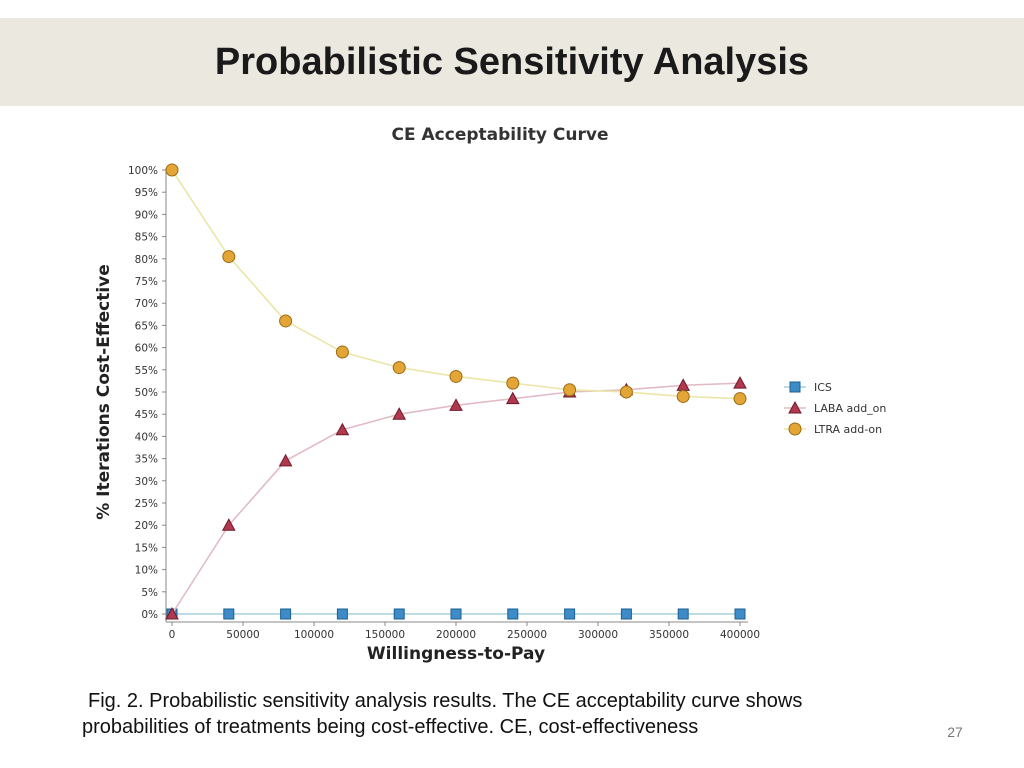 This screenshot has width=1024, height=768. I want to click on y-tick-label: 55%, so click(146, 371).